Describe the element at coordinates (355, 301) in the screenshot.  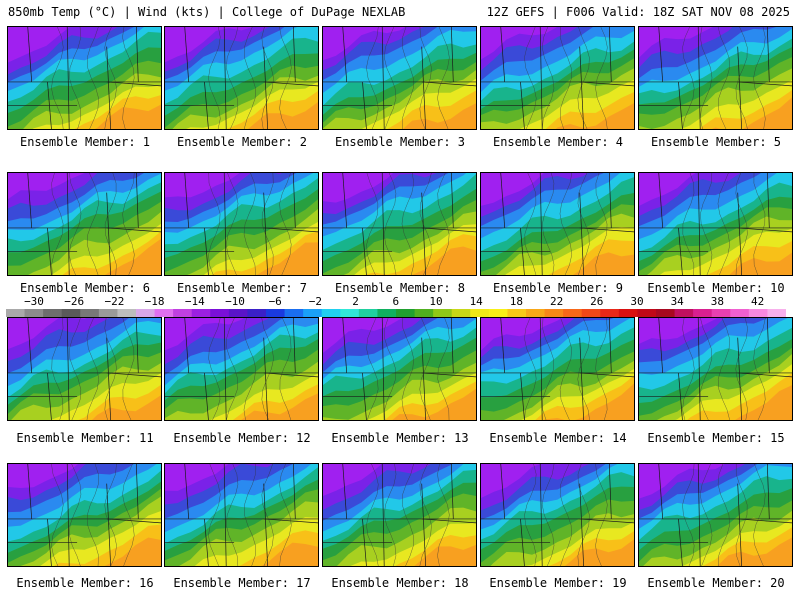
I see `colorbar-tick-label: 2` at that location.